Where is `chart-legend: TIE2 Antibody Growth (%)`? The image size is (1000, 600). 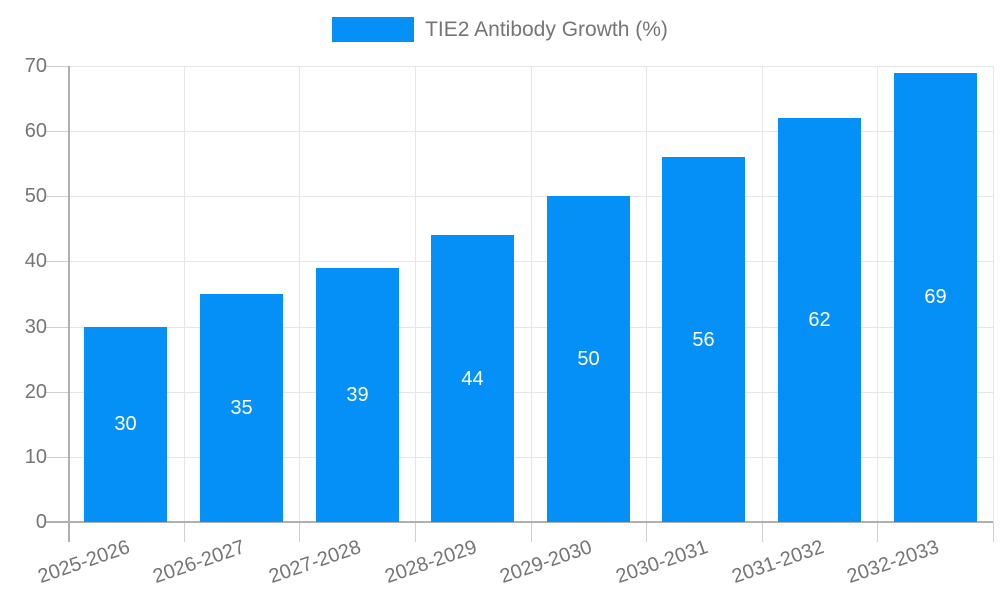
chart-legend: TIE2 Antibody Growth (%) is located at coordinates (500, 29).